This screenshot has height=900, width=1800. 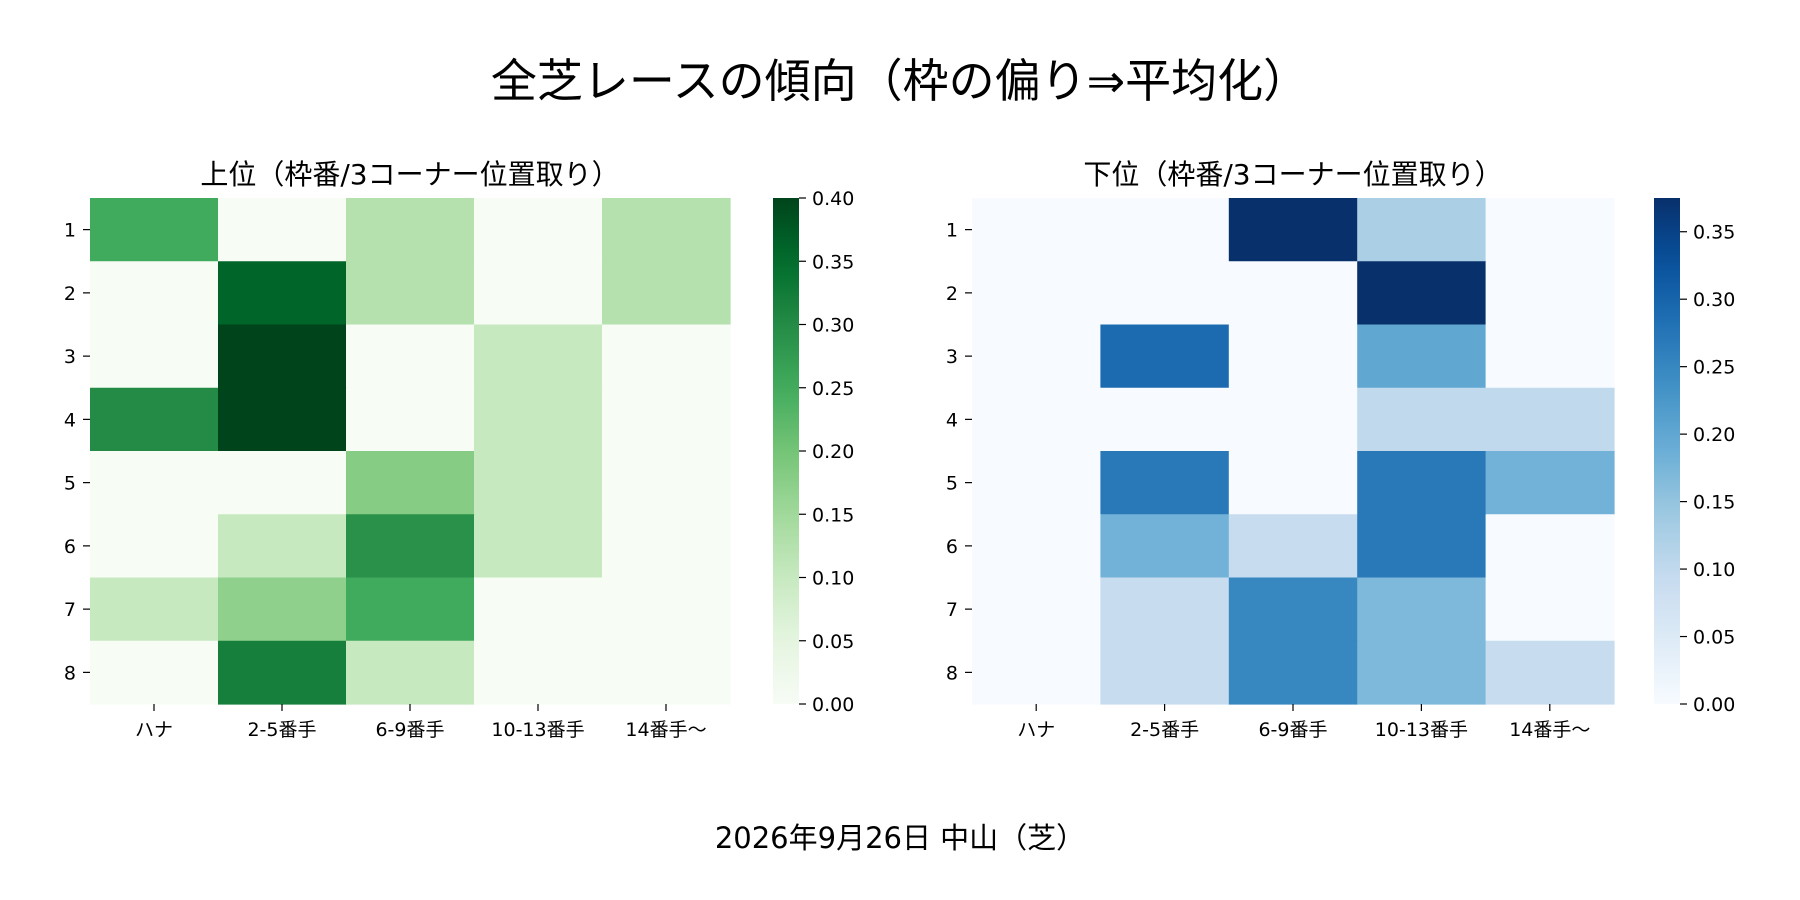 What do you see at coordinates (538, 293) in the screenshot?
I see `heatmap-cell-r2-c4` at bounding box center [538, 293].